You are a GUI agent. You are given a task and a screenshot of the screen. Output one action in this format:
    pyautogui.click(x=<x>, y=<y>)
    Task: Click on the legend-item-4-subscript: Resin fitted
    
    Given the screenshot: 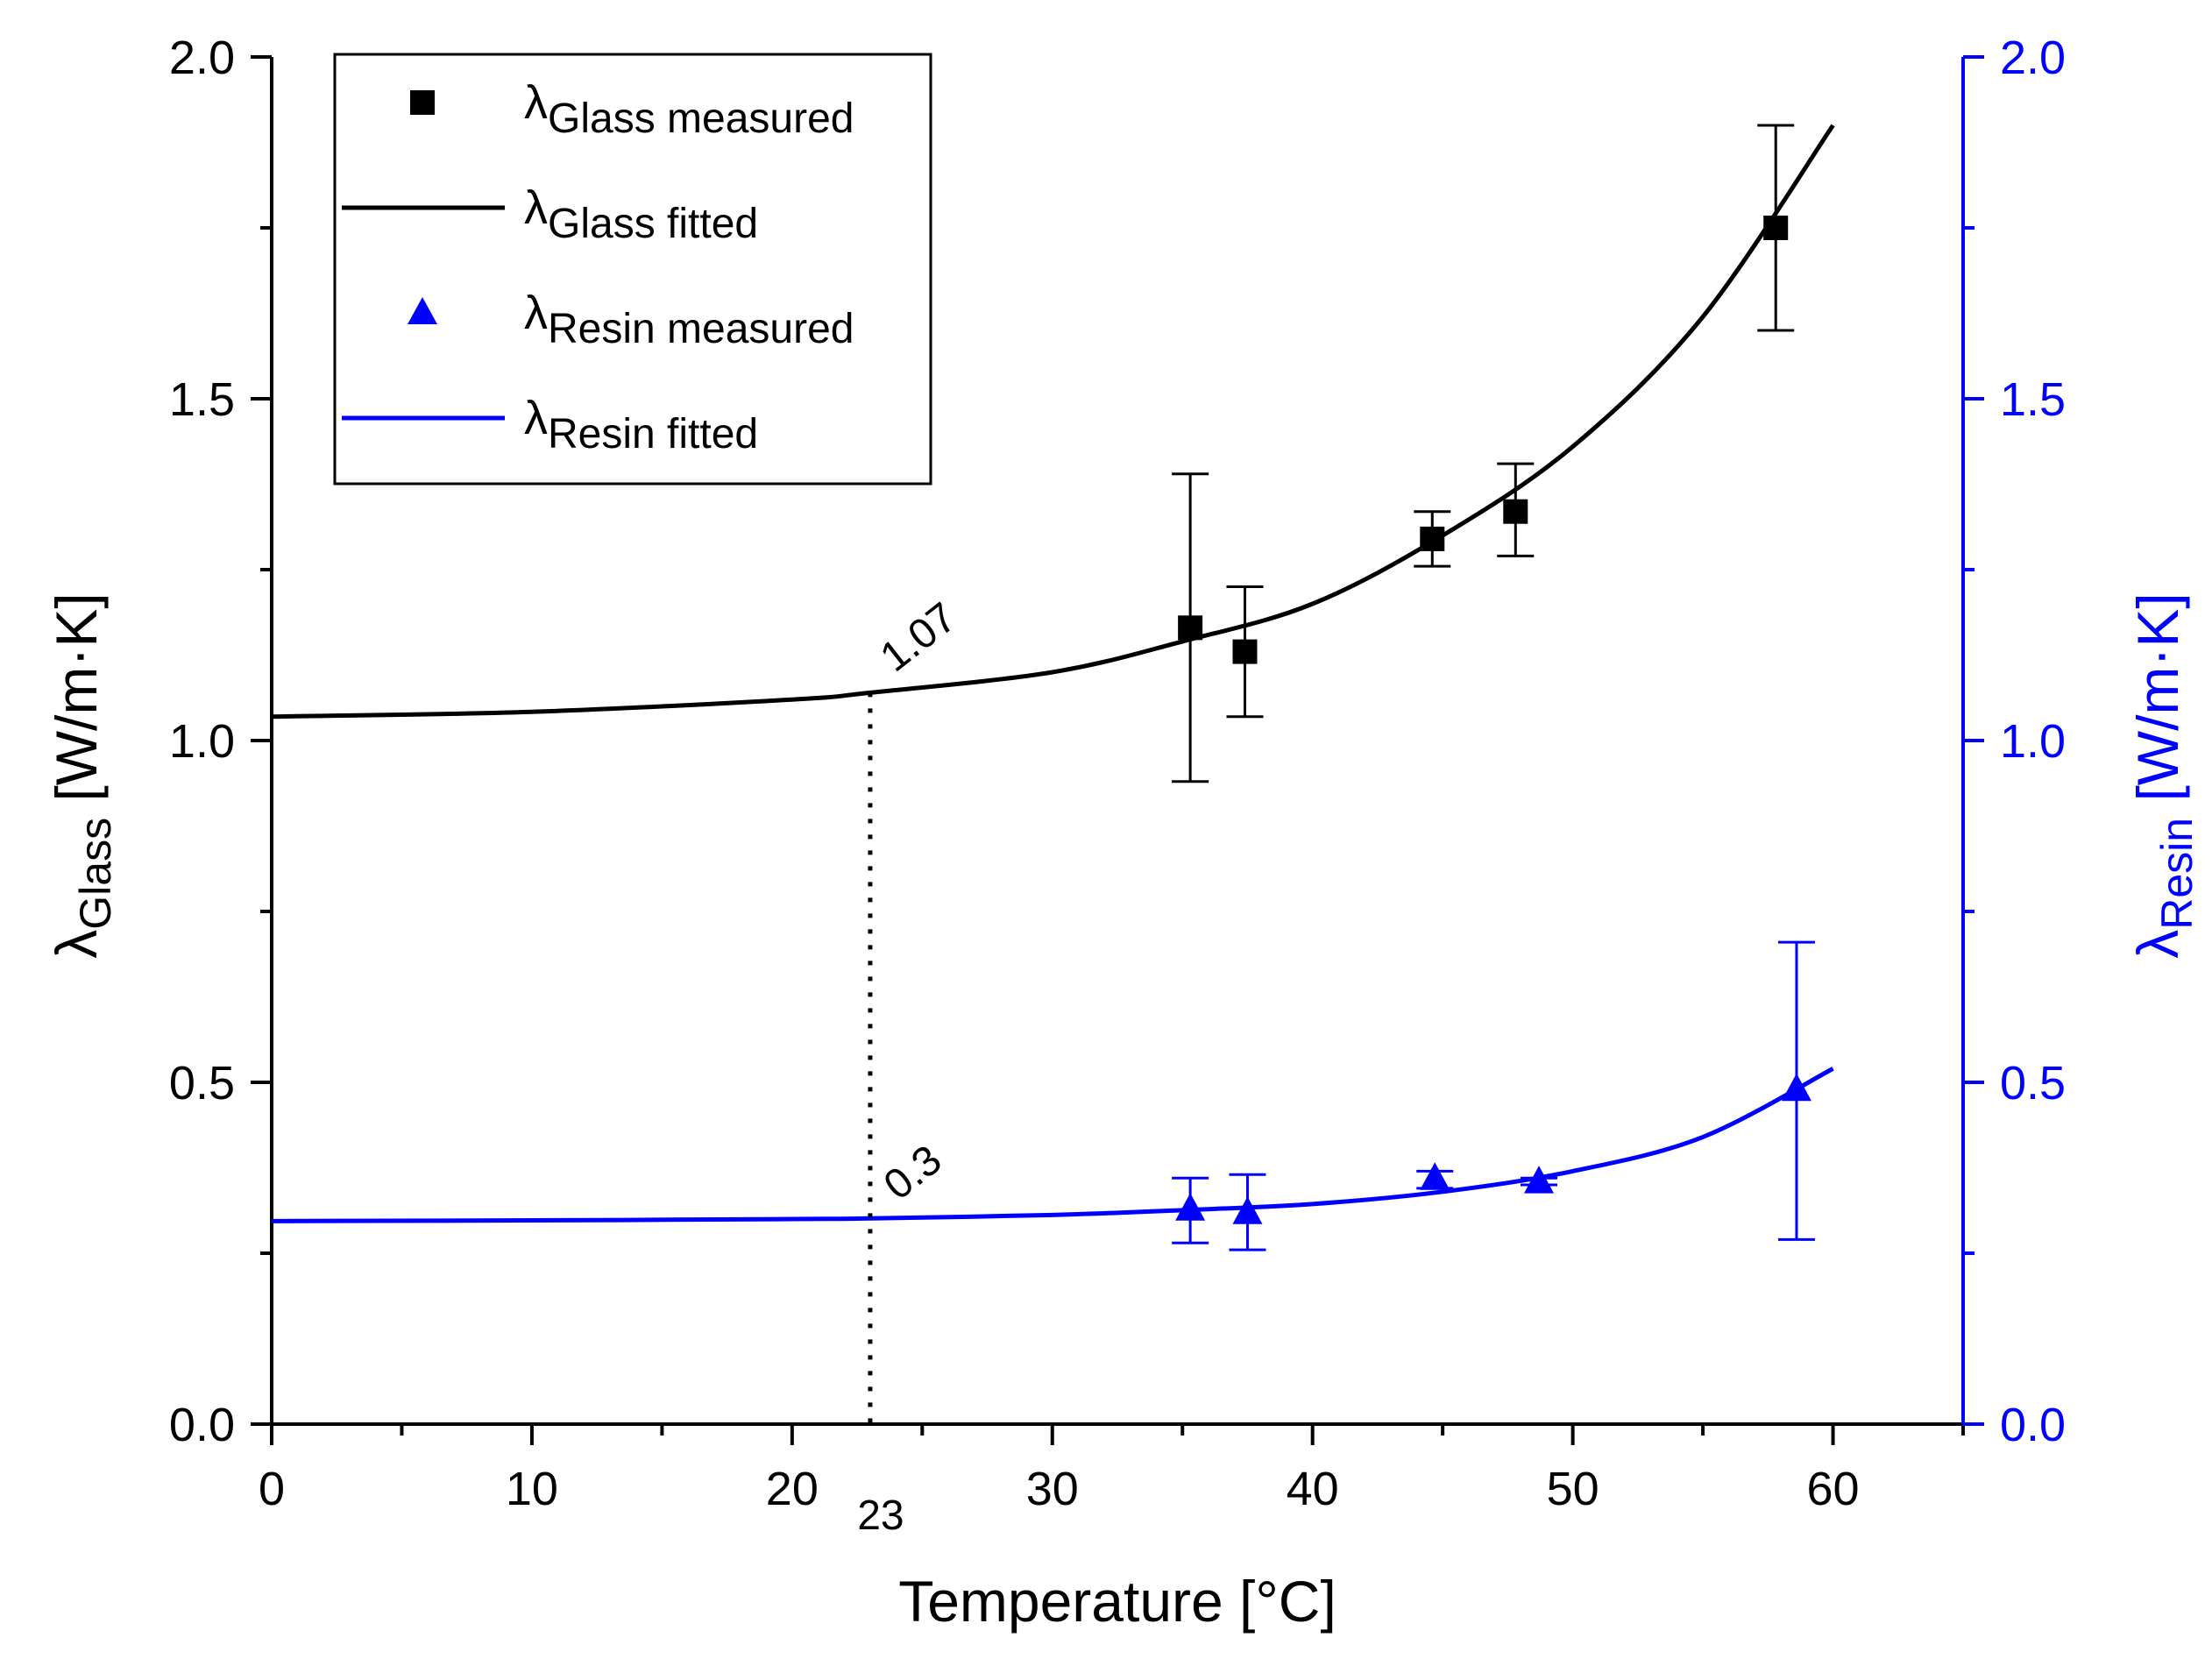 What is the action you would take?
    pyautogui.click(x=653, y=434)
    